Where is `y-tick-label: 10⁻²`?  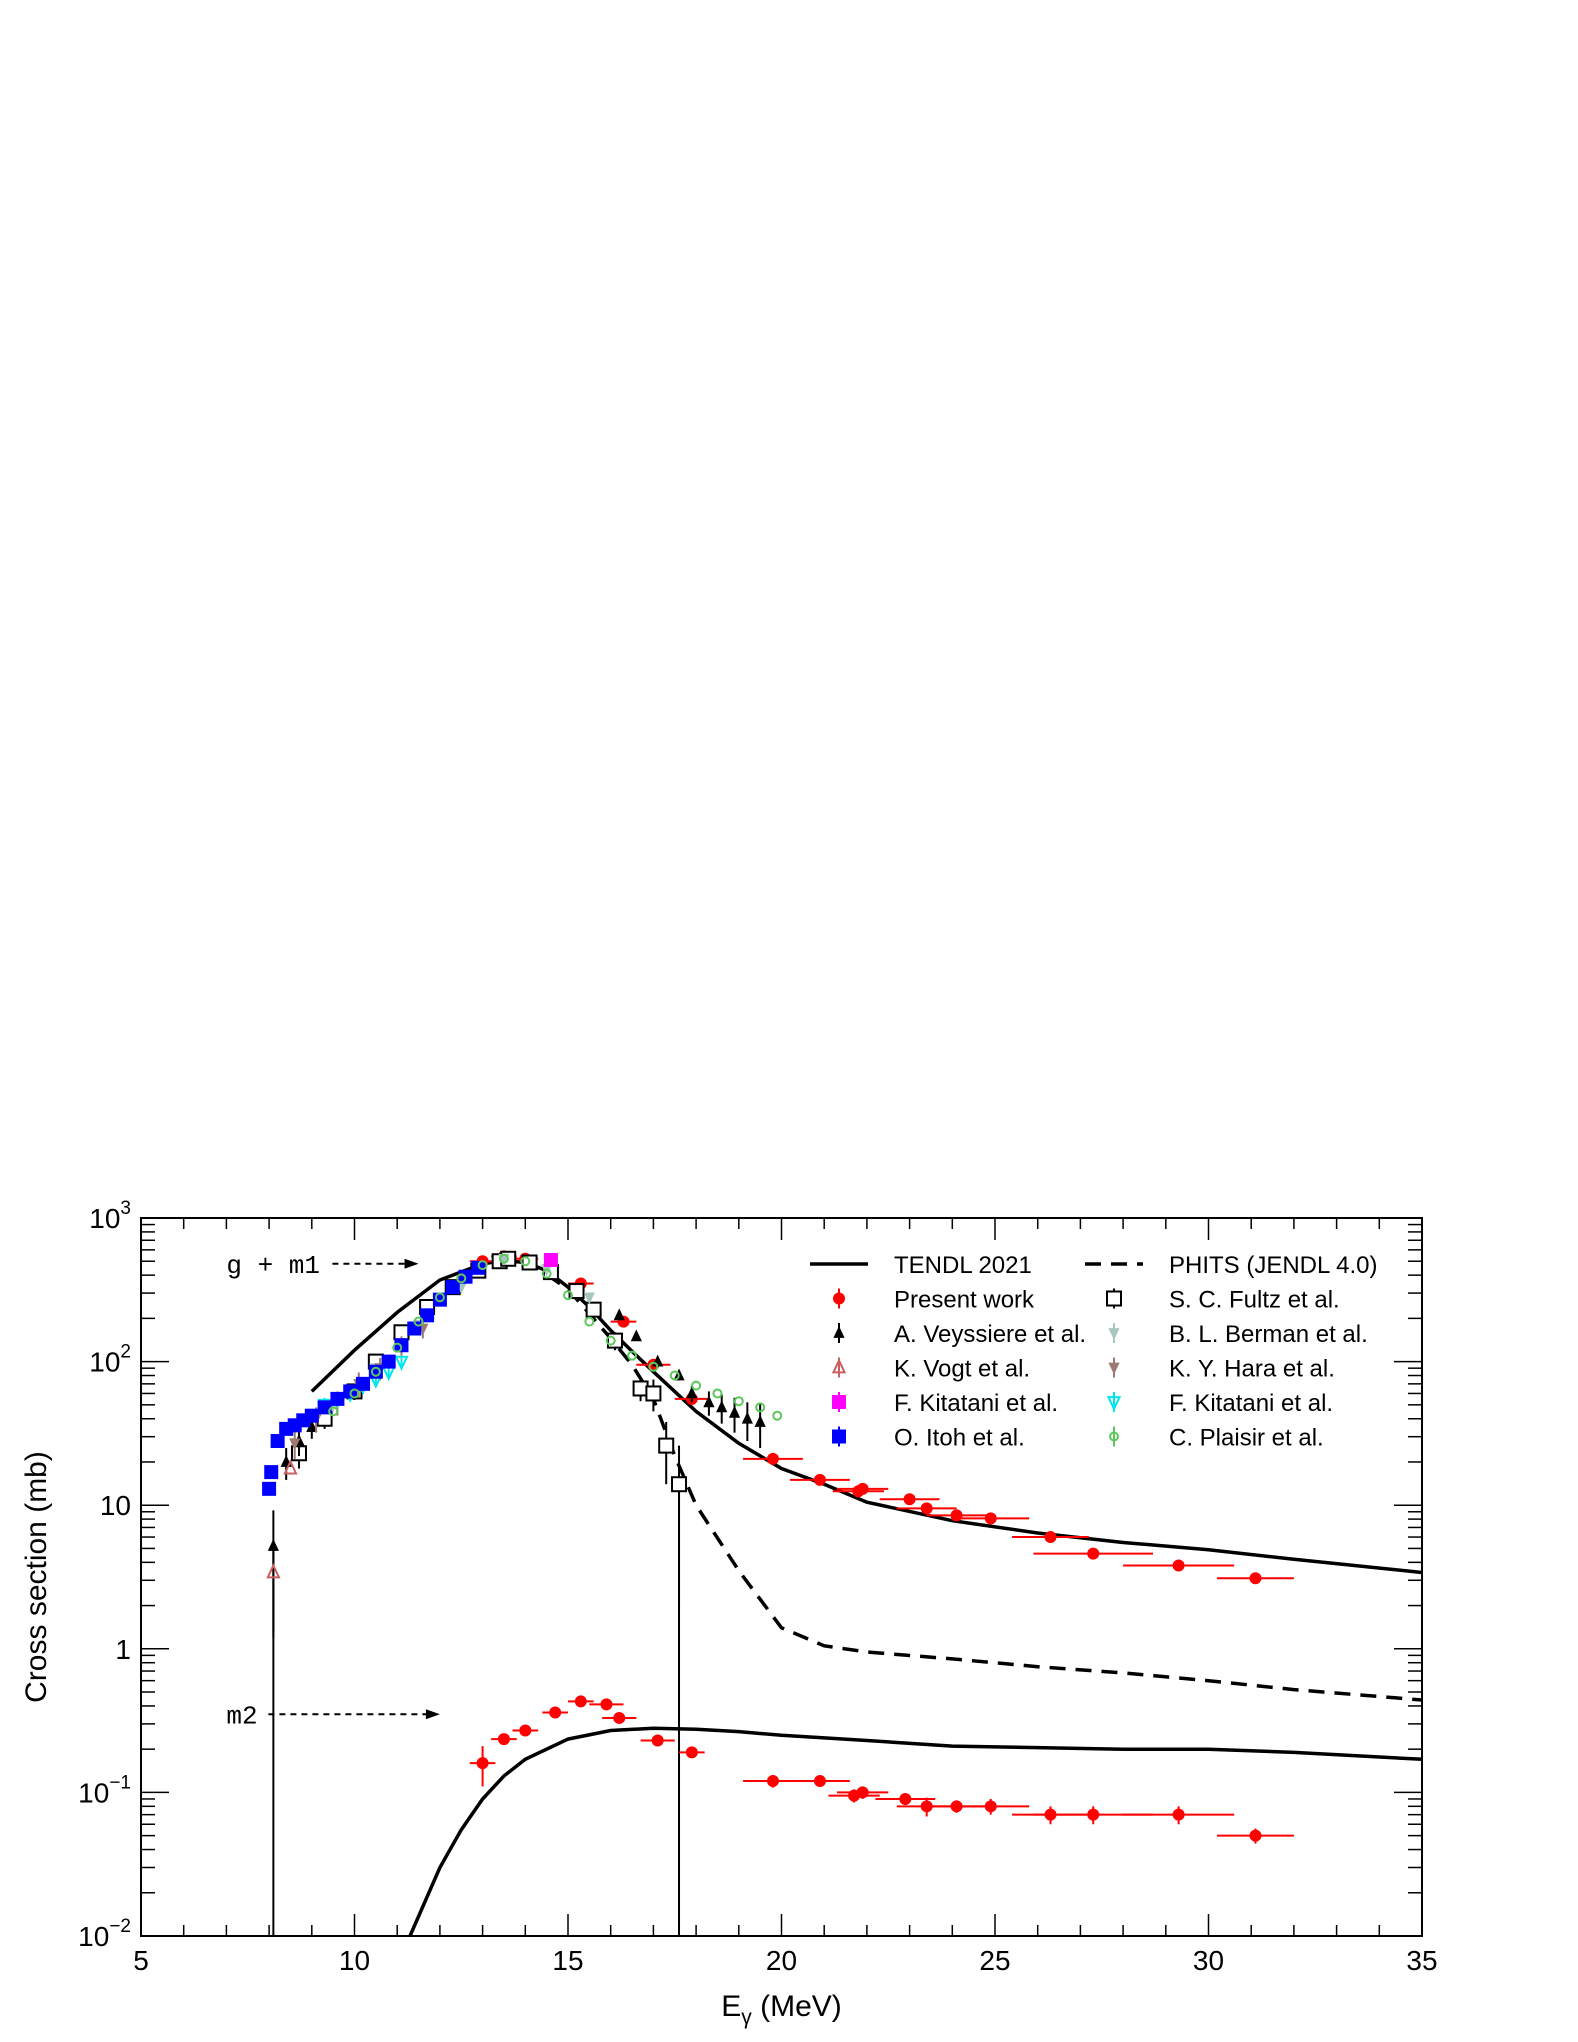 y-tick-label: 10⁻² is located at coordinates (104, 1934).